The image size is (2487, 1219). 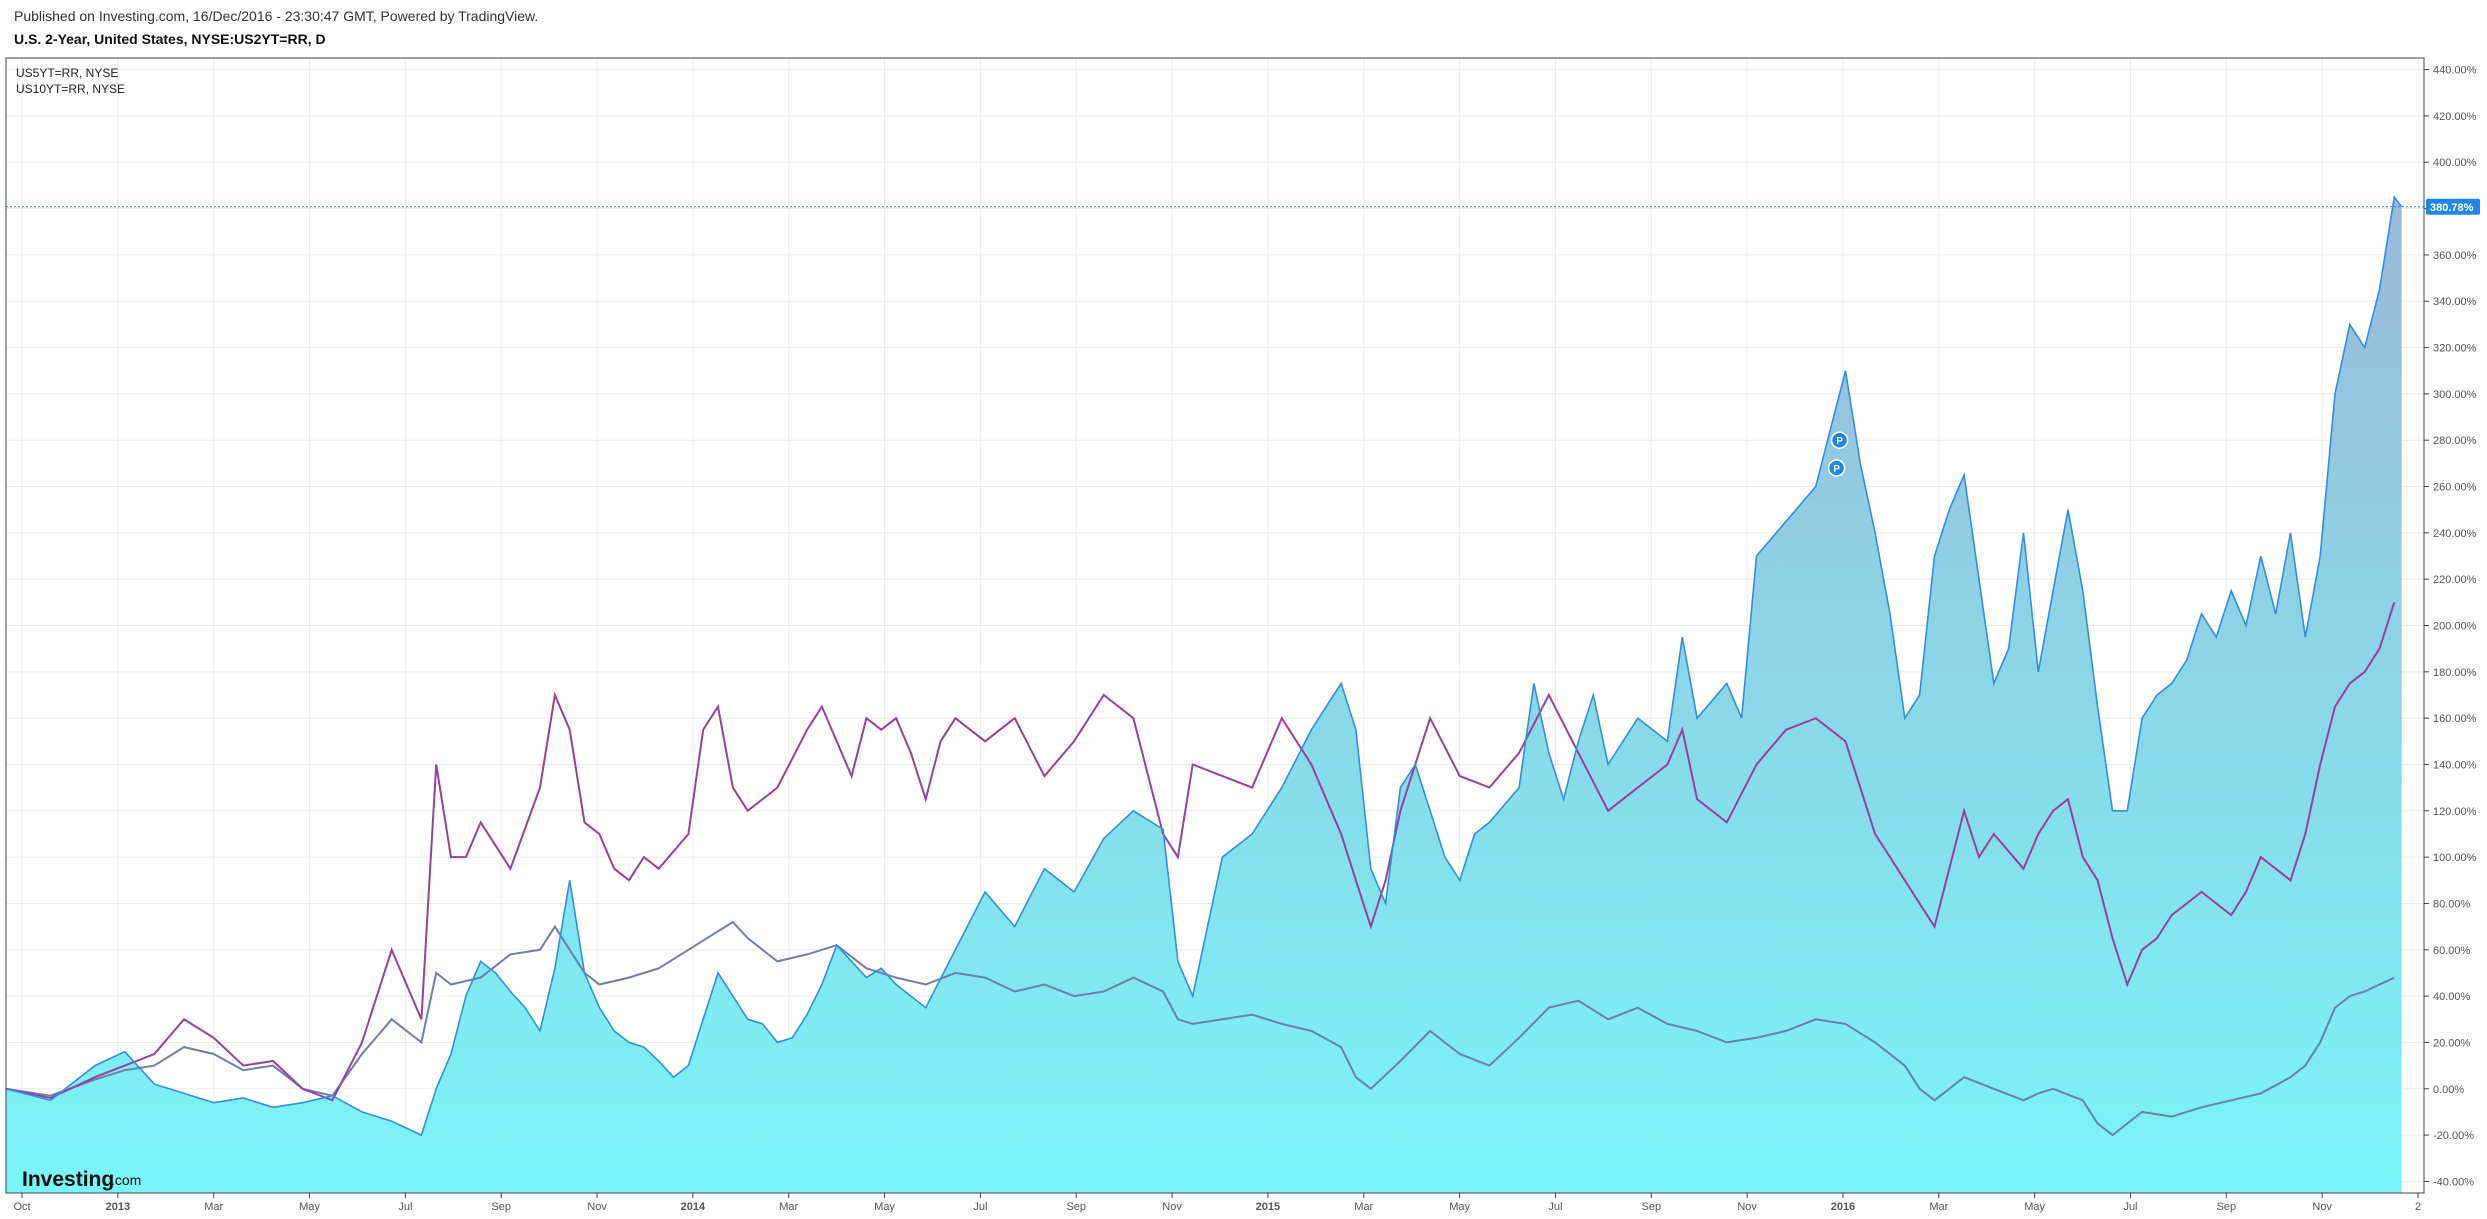 What do you see at coordinates (2452, 951) in the screenshot?
I see `y-tick-label: 60.00%` at bounding box center [2452, 951].